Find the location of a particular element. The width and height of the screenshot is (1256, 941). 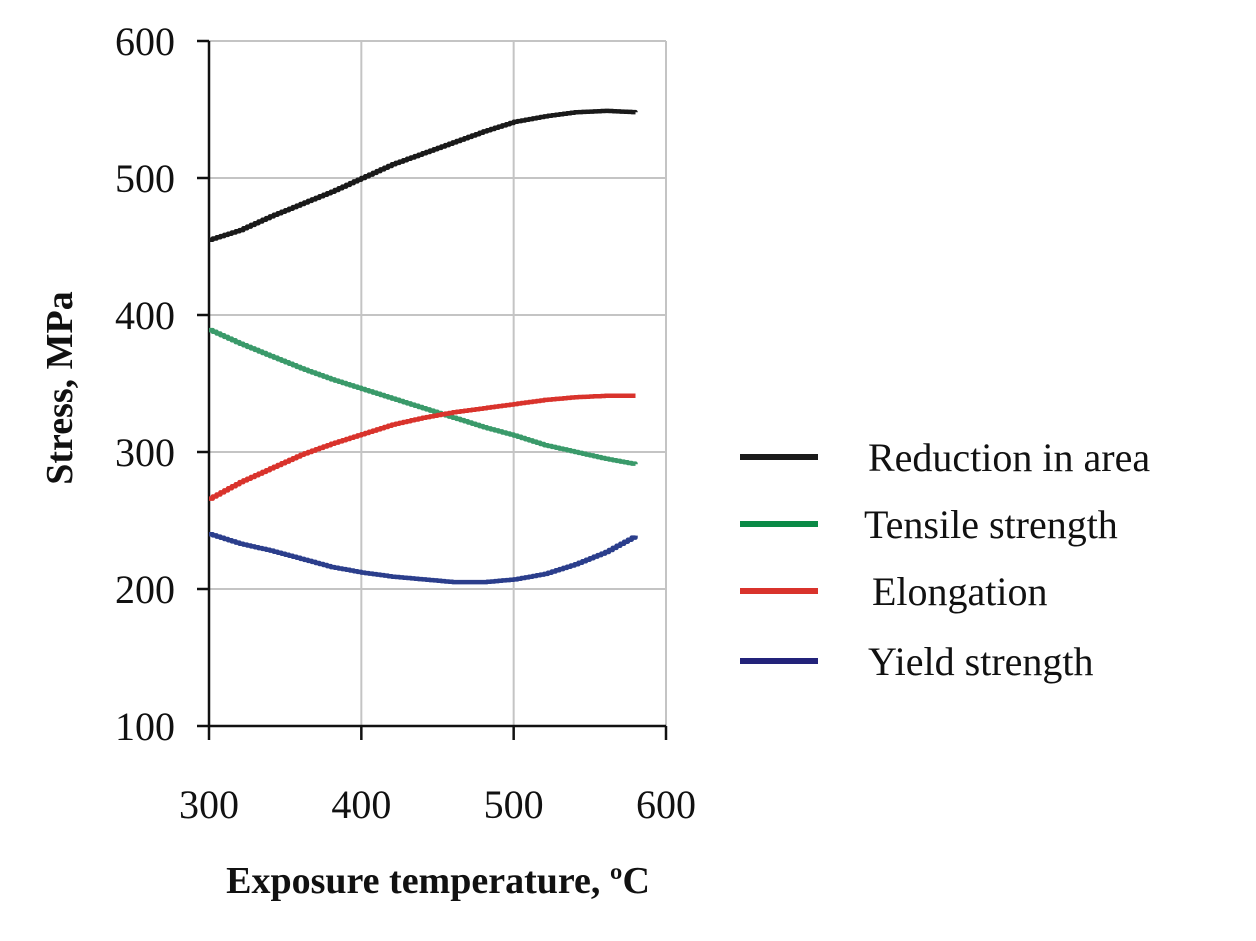

x-tick-label: 600 is located at coordinates (666, 804).